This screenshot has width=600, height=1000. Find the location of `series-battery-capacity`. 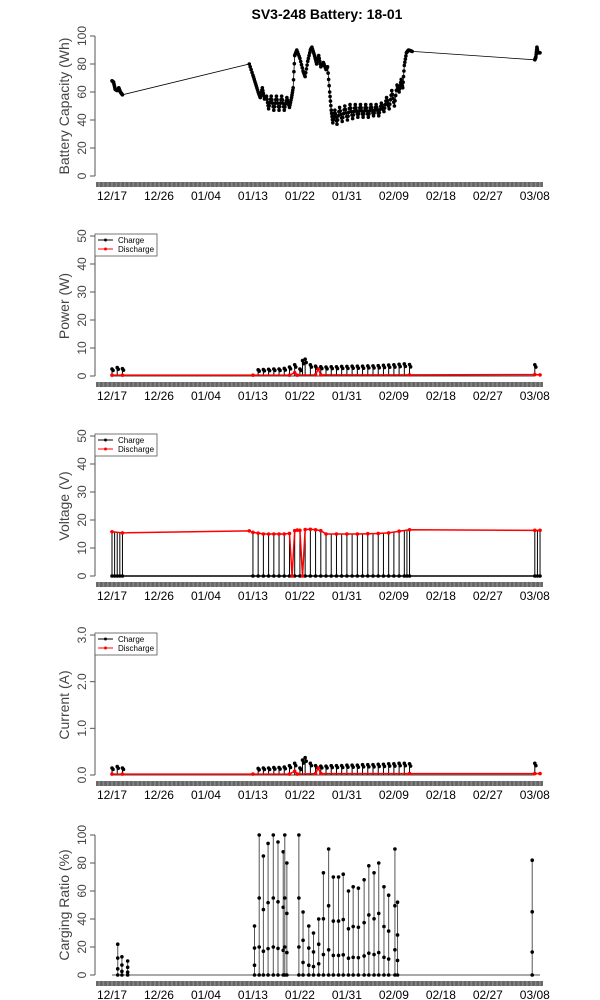

series-battery-capacity is located at coordinates (326, 85).